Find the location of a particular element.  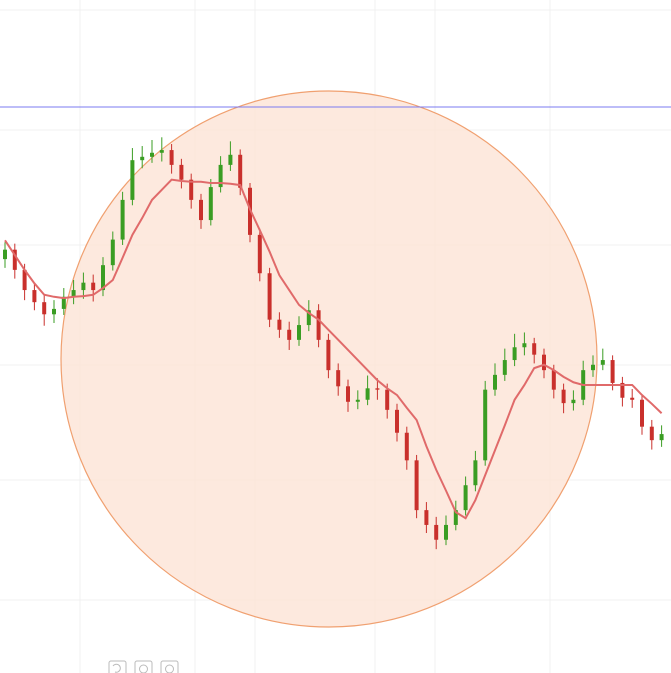

zoom-out-button is located at coordinates (143, 666).